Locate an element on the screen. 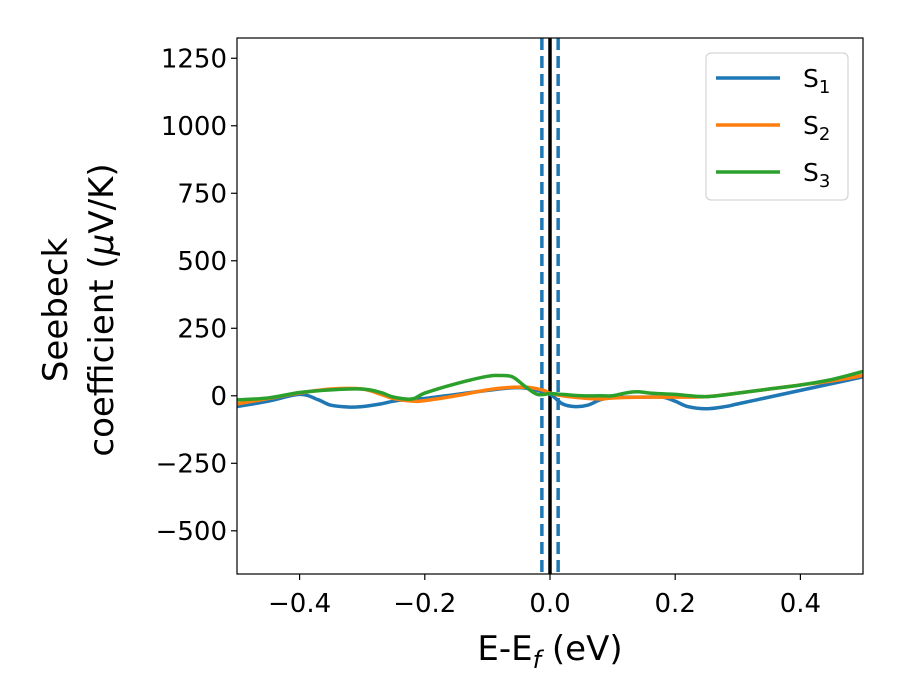 Image resolution: width=900 pixels, height=700 pixels. y-tick-label: −250 is located at coordinates (191, 464).